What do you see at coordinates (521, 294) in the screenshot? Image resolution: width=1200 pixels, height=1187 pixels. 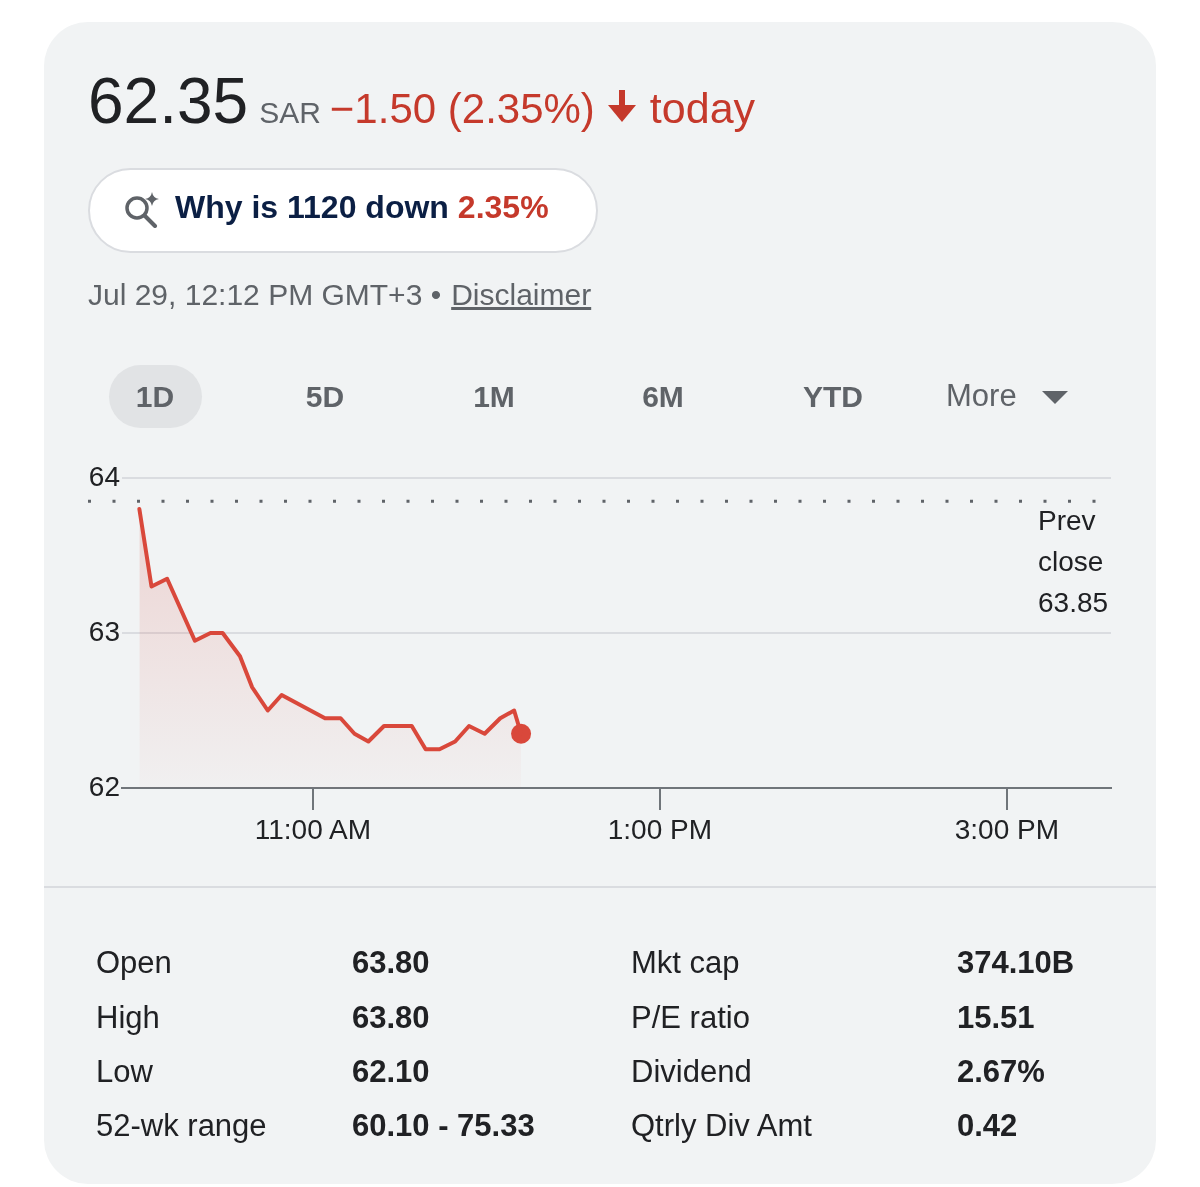 I see `text: Disclaimer` at bounding box center [521, 294].